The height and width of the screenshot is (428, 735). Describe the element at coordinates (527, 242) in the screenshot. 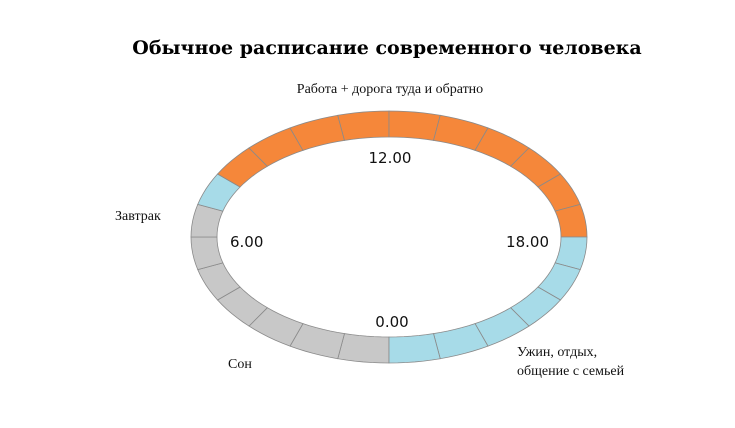

I see `hour-label-evening: 18.00` at that location.